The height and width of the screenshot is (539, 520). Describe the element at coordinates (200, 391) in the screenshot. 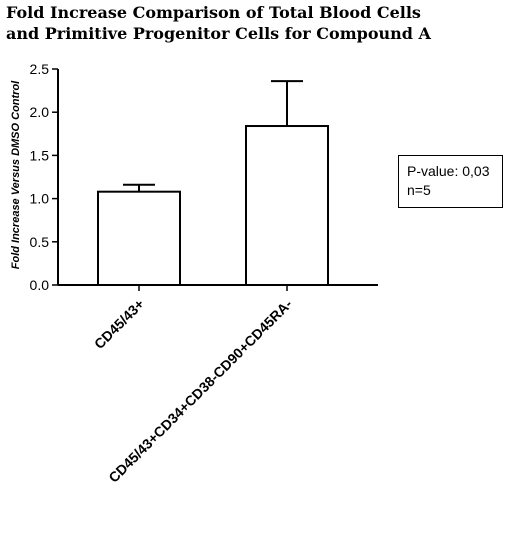

I see `x-tick-label: CD45/43+CD34+CD38-CD90+CD45RA-` at that location.